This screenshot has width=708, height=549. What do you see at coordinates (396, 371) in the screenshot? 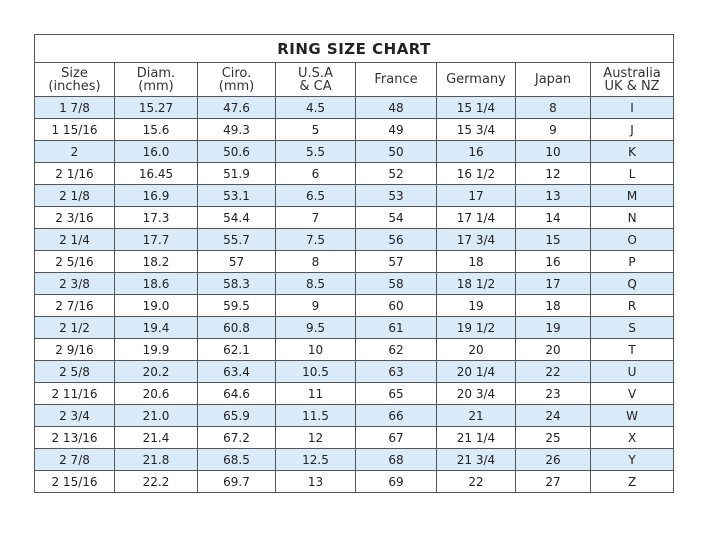
I see `cell-france: 63` at bounding box center [396, 371].